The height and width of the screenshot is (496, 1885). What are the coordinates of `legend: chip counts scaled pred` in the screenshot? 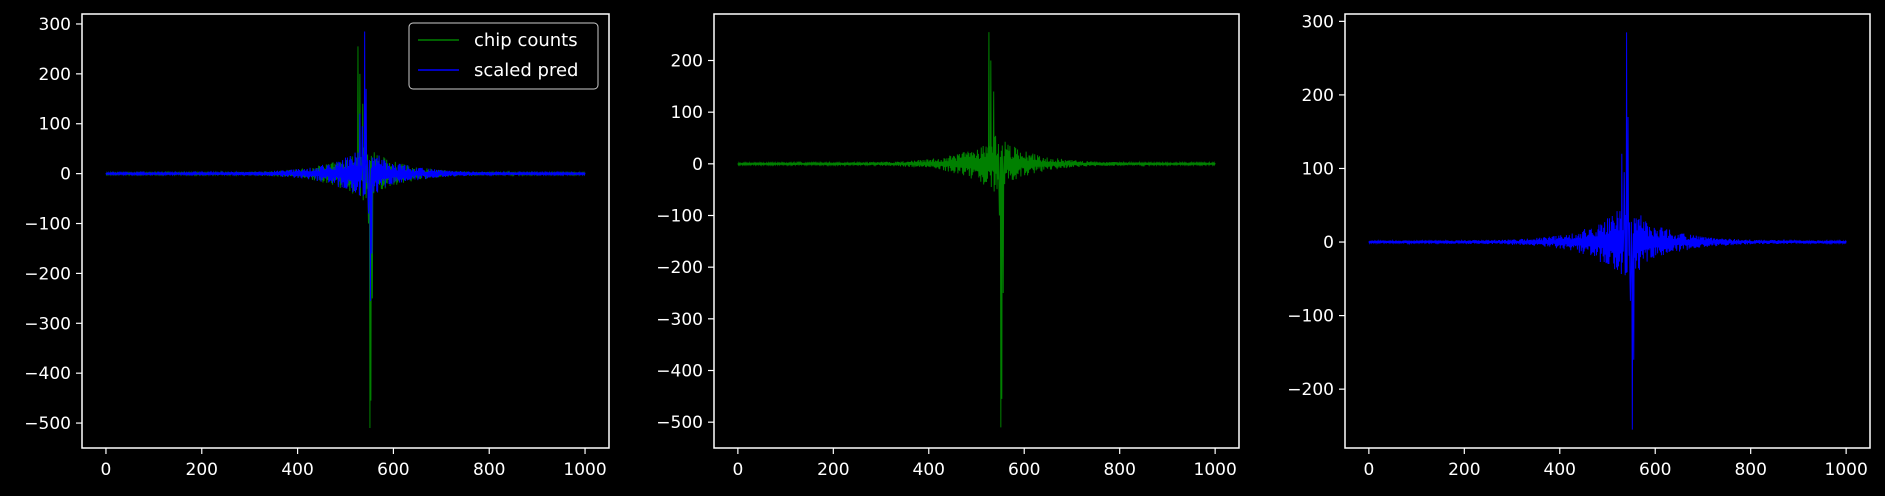 It's located at (503, 56).